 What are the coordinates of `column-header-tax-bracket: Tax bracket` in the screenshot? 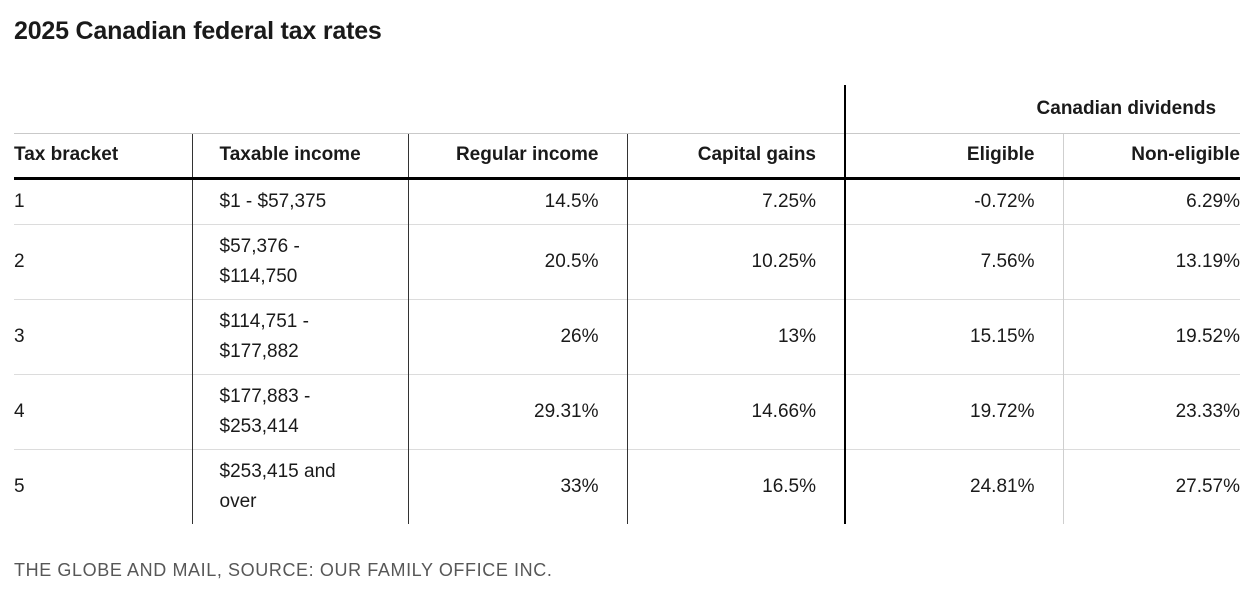 It's located at (103, 156).